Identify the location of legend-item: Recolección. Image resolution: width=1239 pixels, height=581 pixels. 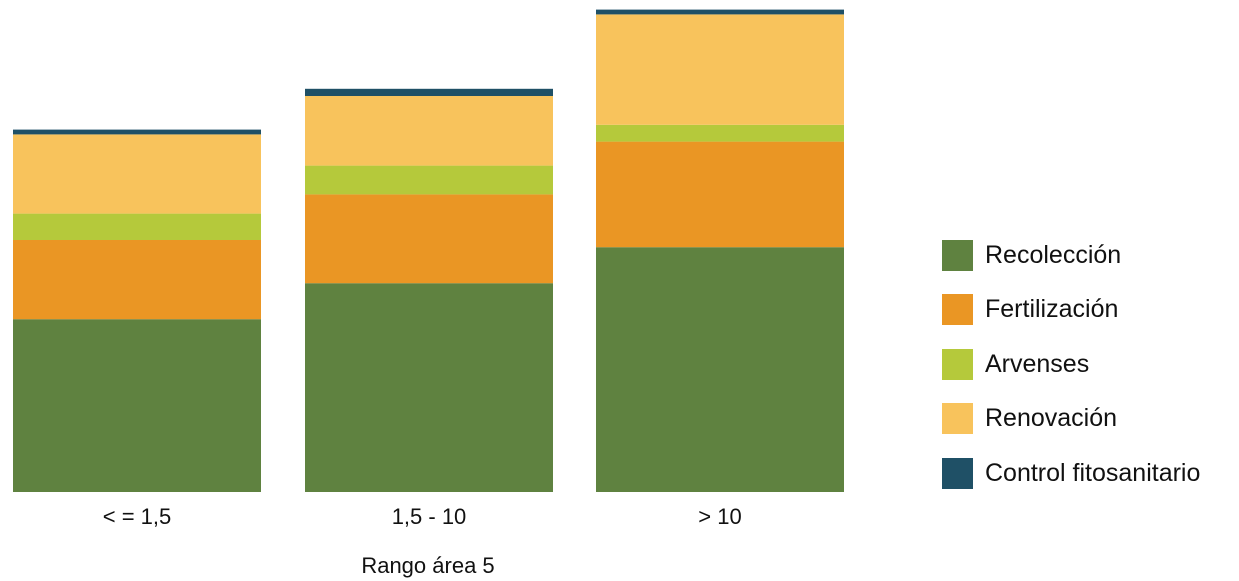
(1071, 255).